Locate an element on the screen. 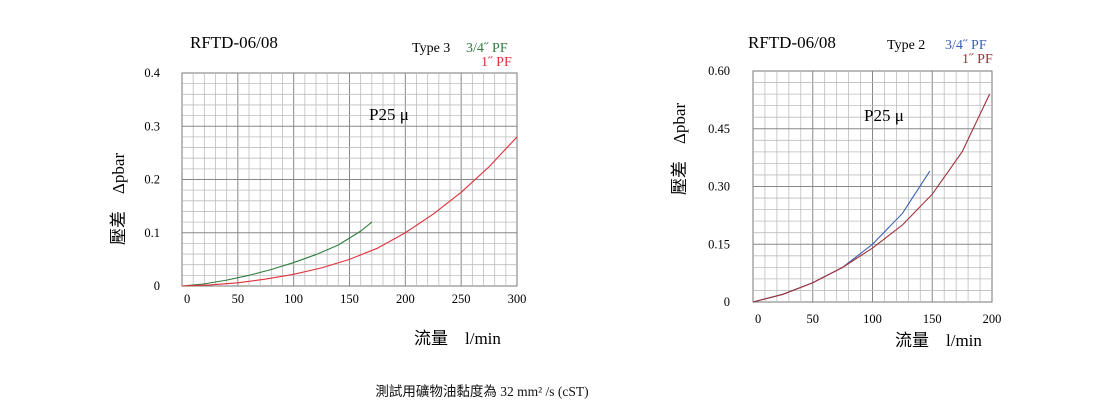 The width and height of the screenshot is (1100, 418). y-tick-label: 0.3 is located at coordinates (152, 126).